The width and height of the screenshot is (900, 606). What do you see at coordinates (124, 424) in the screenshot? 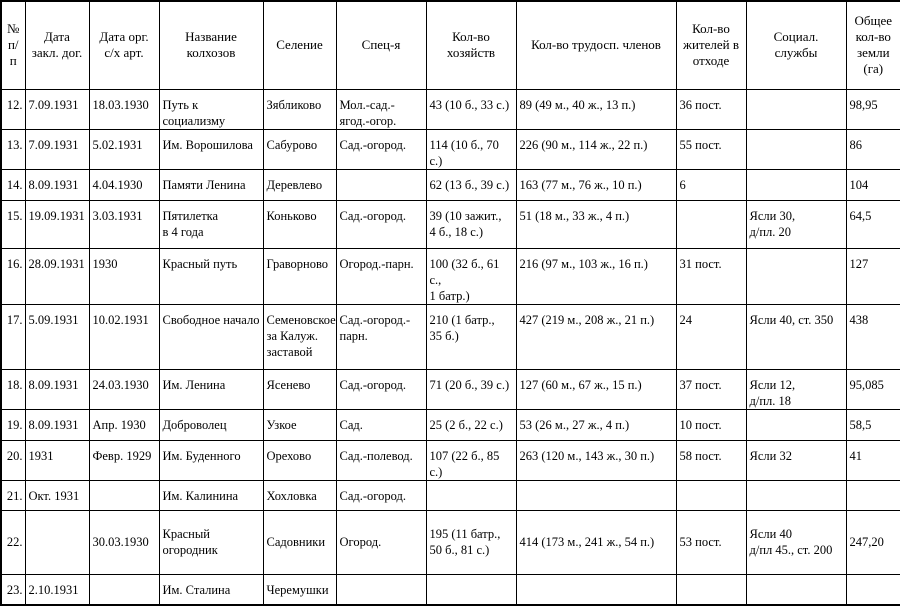
I see `table-cell: Апр. 1930` at bounding box center [124, 424].